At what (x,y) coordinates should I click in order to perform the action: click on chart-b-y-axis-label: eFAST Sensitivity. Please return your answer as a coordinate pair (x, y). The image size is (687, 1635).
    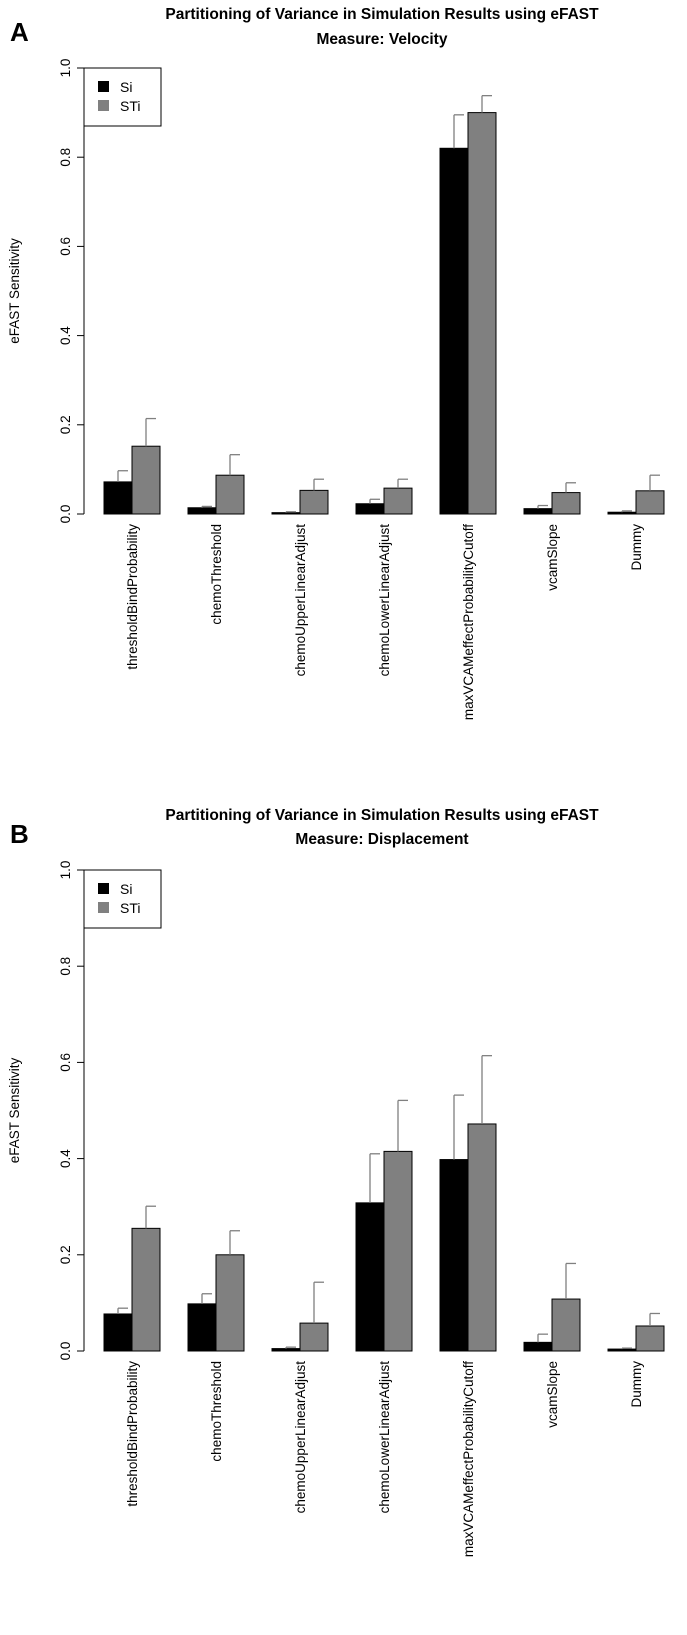
    Looking at the image, I should click on (14, 1110).